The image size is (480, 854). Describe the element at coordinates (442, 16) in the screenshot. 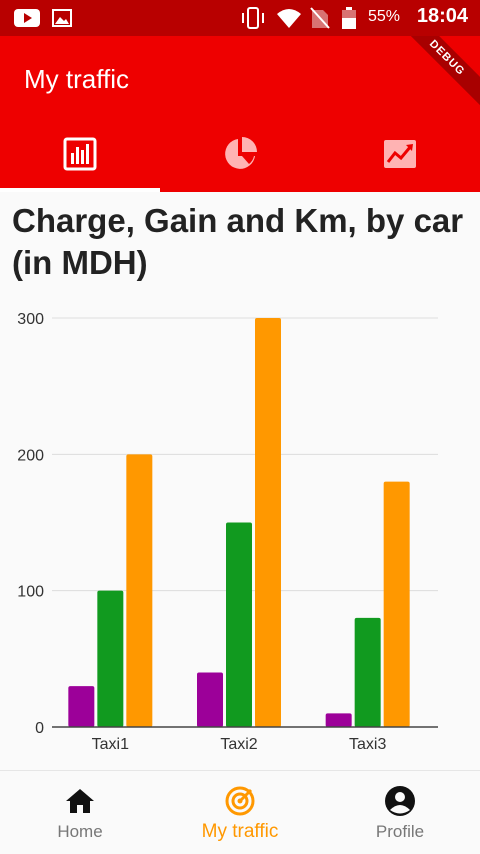

I see `clock: 18:04` at that location.